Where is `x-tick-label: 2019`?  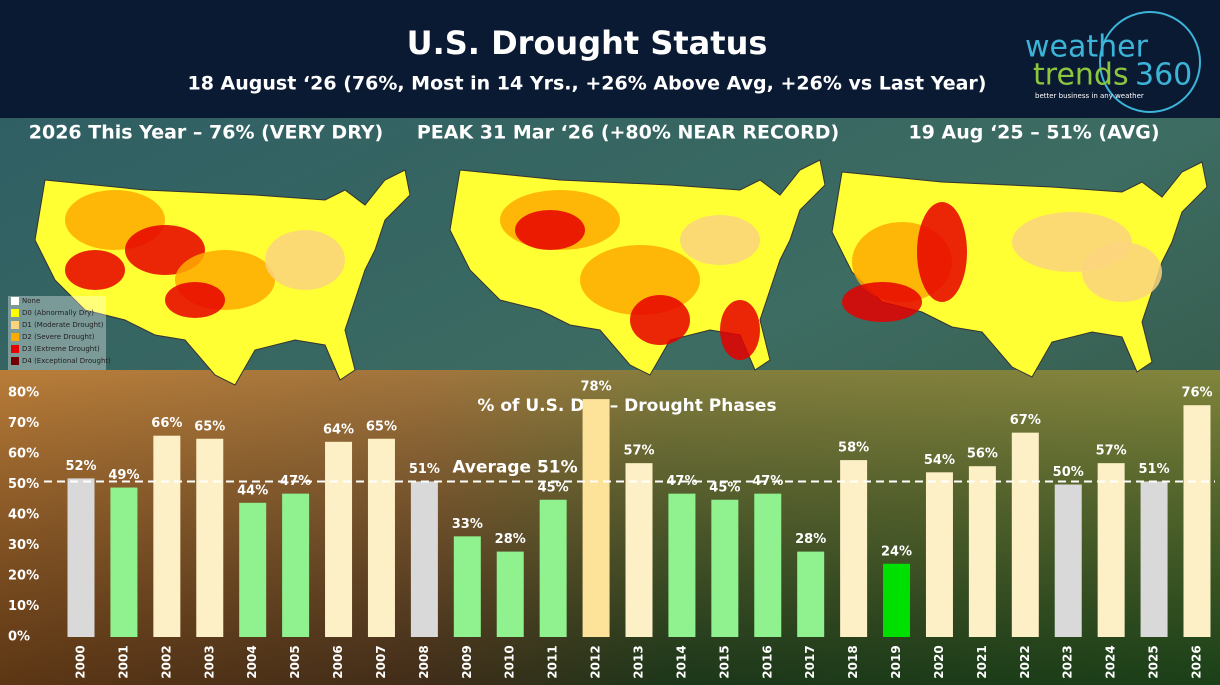 x-tick-label: 2019 is located at coordinates (896, 661).